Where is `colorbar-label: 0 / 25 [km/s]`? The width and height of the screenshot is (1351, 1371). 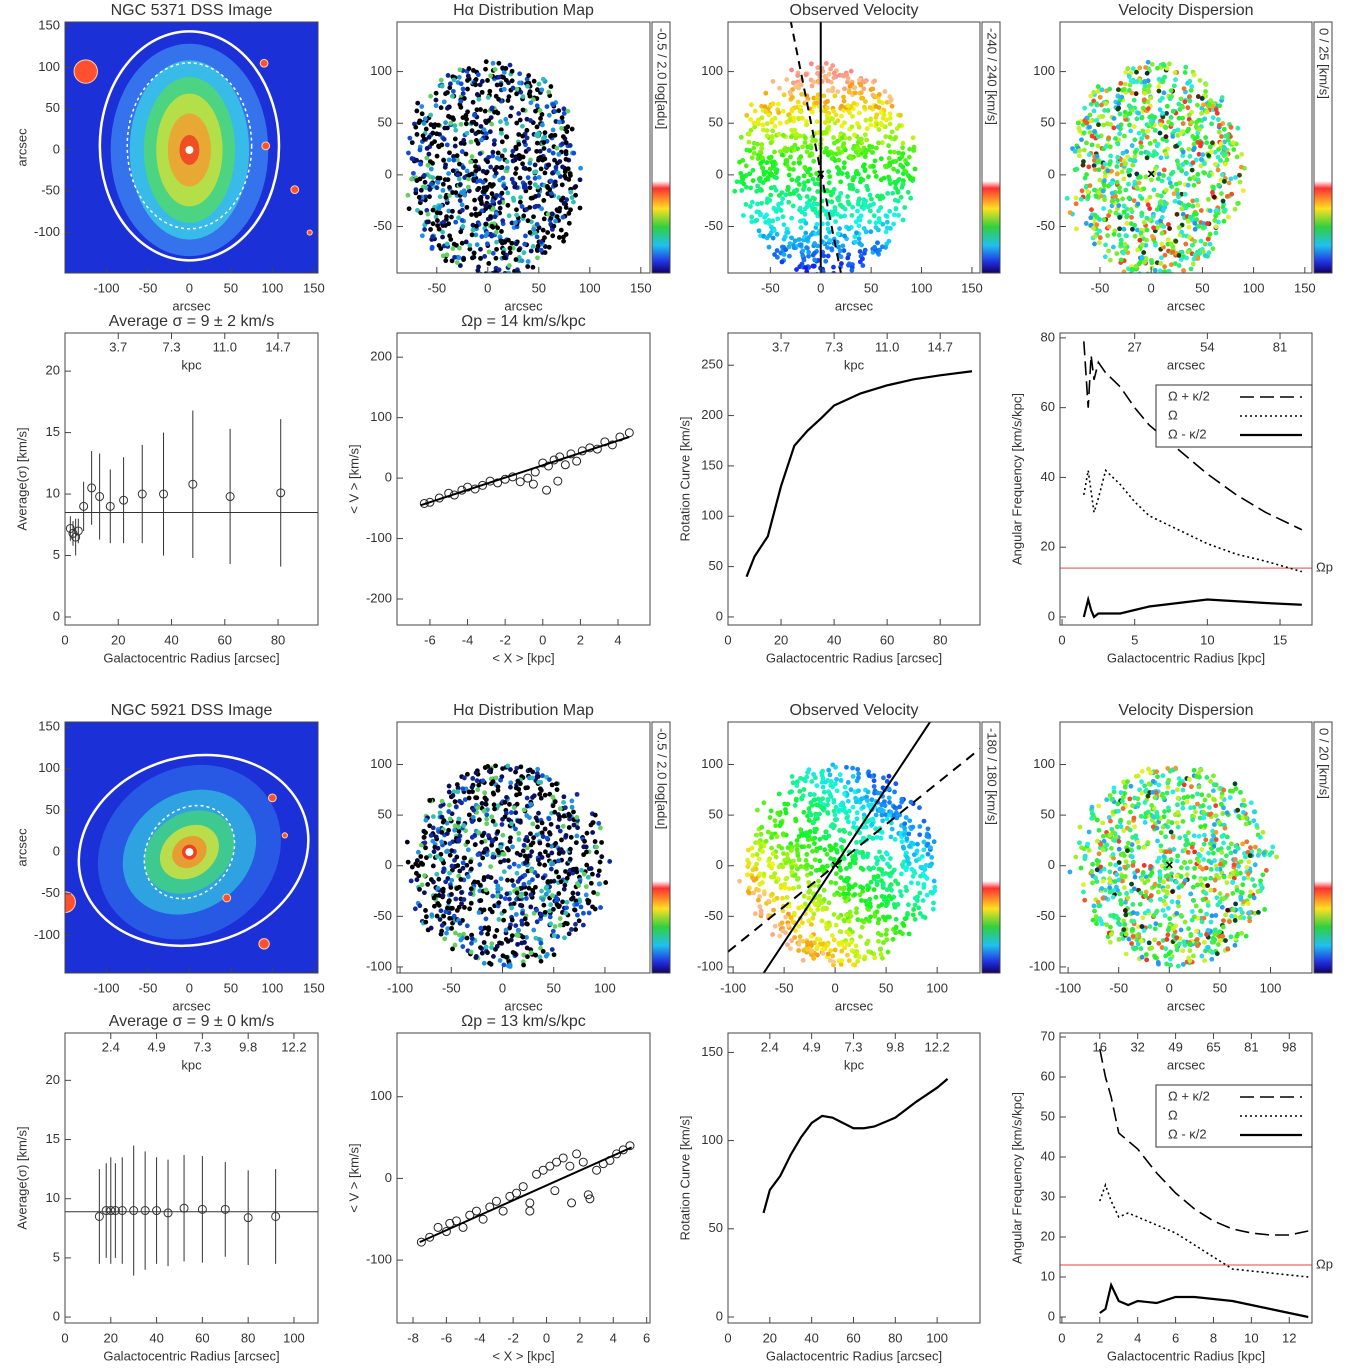 colorbar-label: 0 / 25 [km/s] is located at coordinates (1324, 63).